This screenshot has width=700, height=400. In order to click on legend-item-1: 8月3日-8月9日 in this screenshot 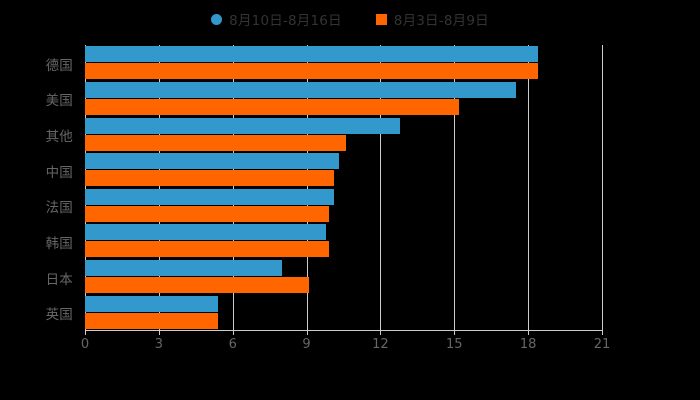, I will do `click(432, 19)`.